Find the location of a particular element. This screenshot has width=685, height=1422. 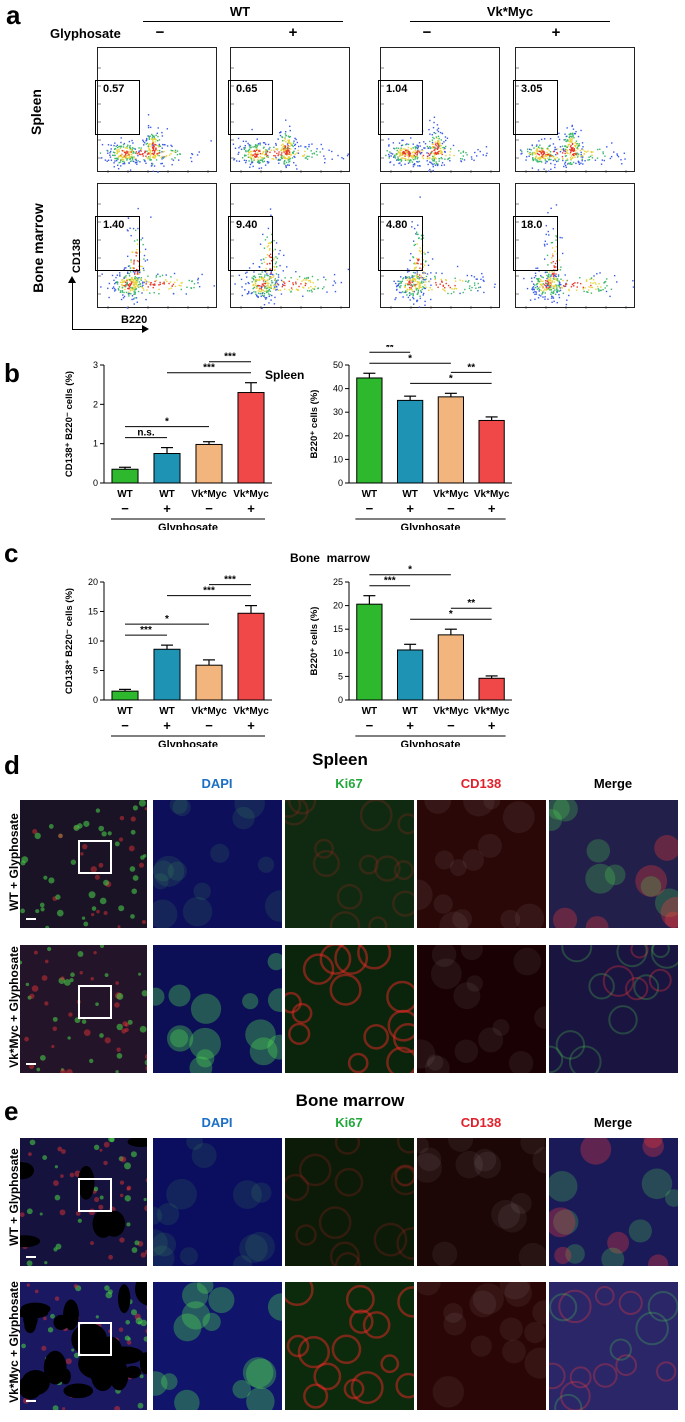

col-e-merge: Merge is located at coordinates (613, 1122).